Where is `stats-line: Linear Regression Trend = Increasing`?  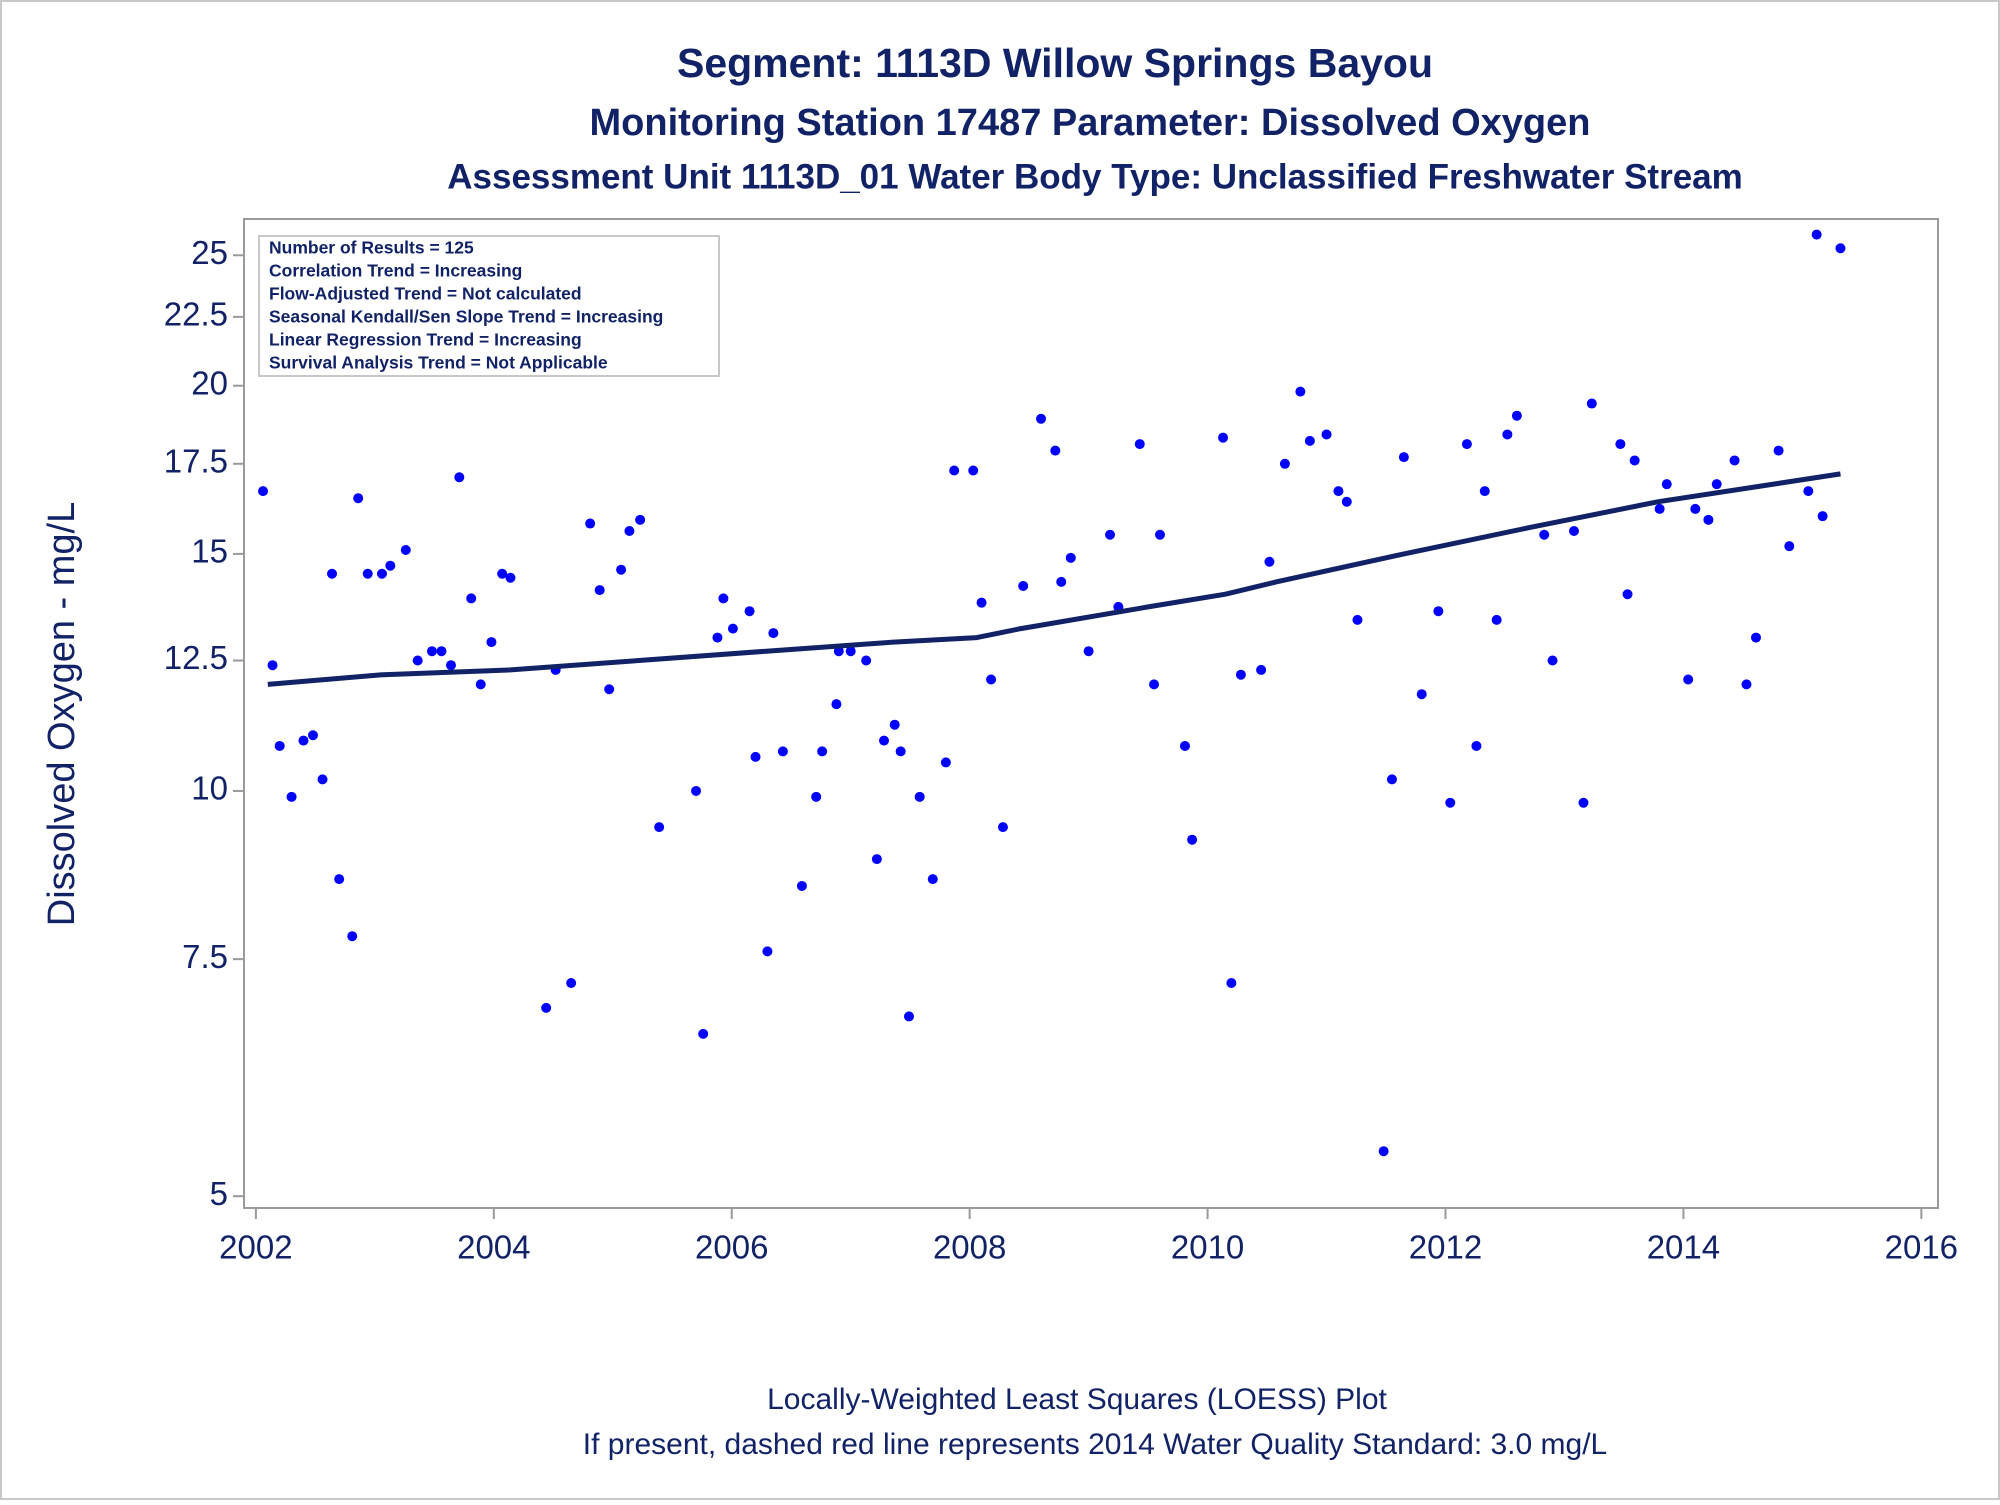
stats-line: Linear Regression Trend = Increasing is located at coordinates (425, 340).